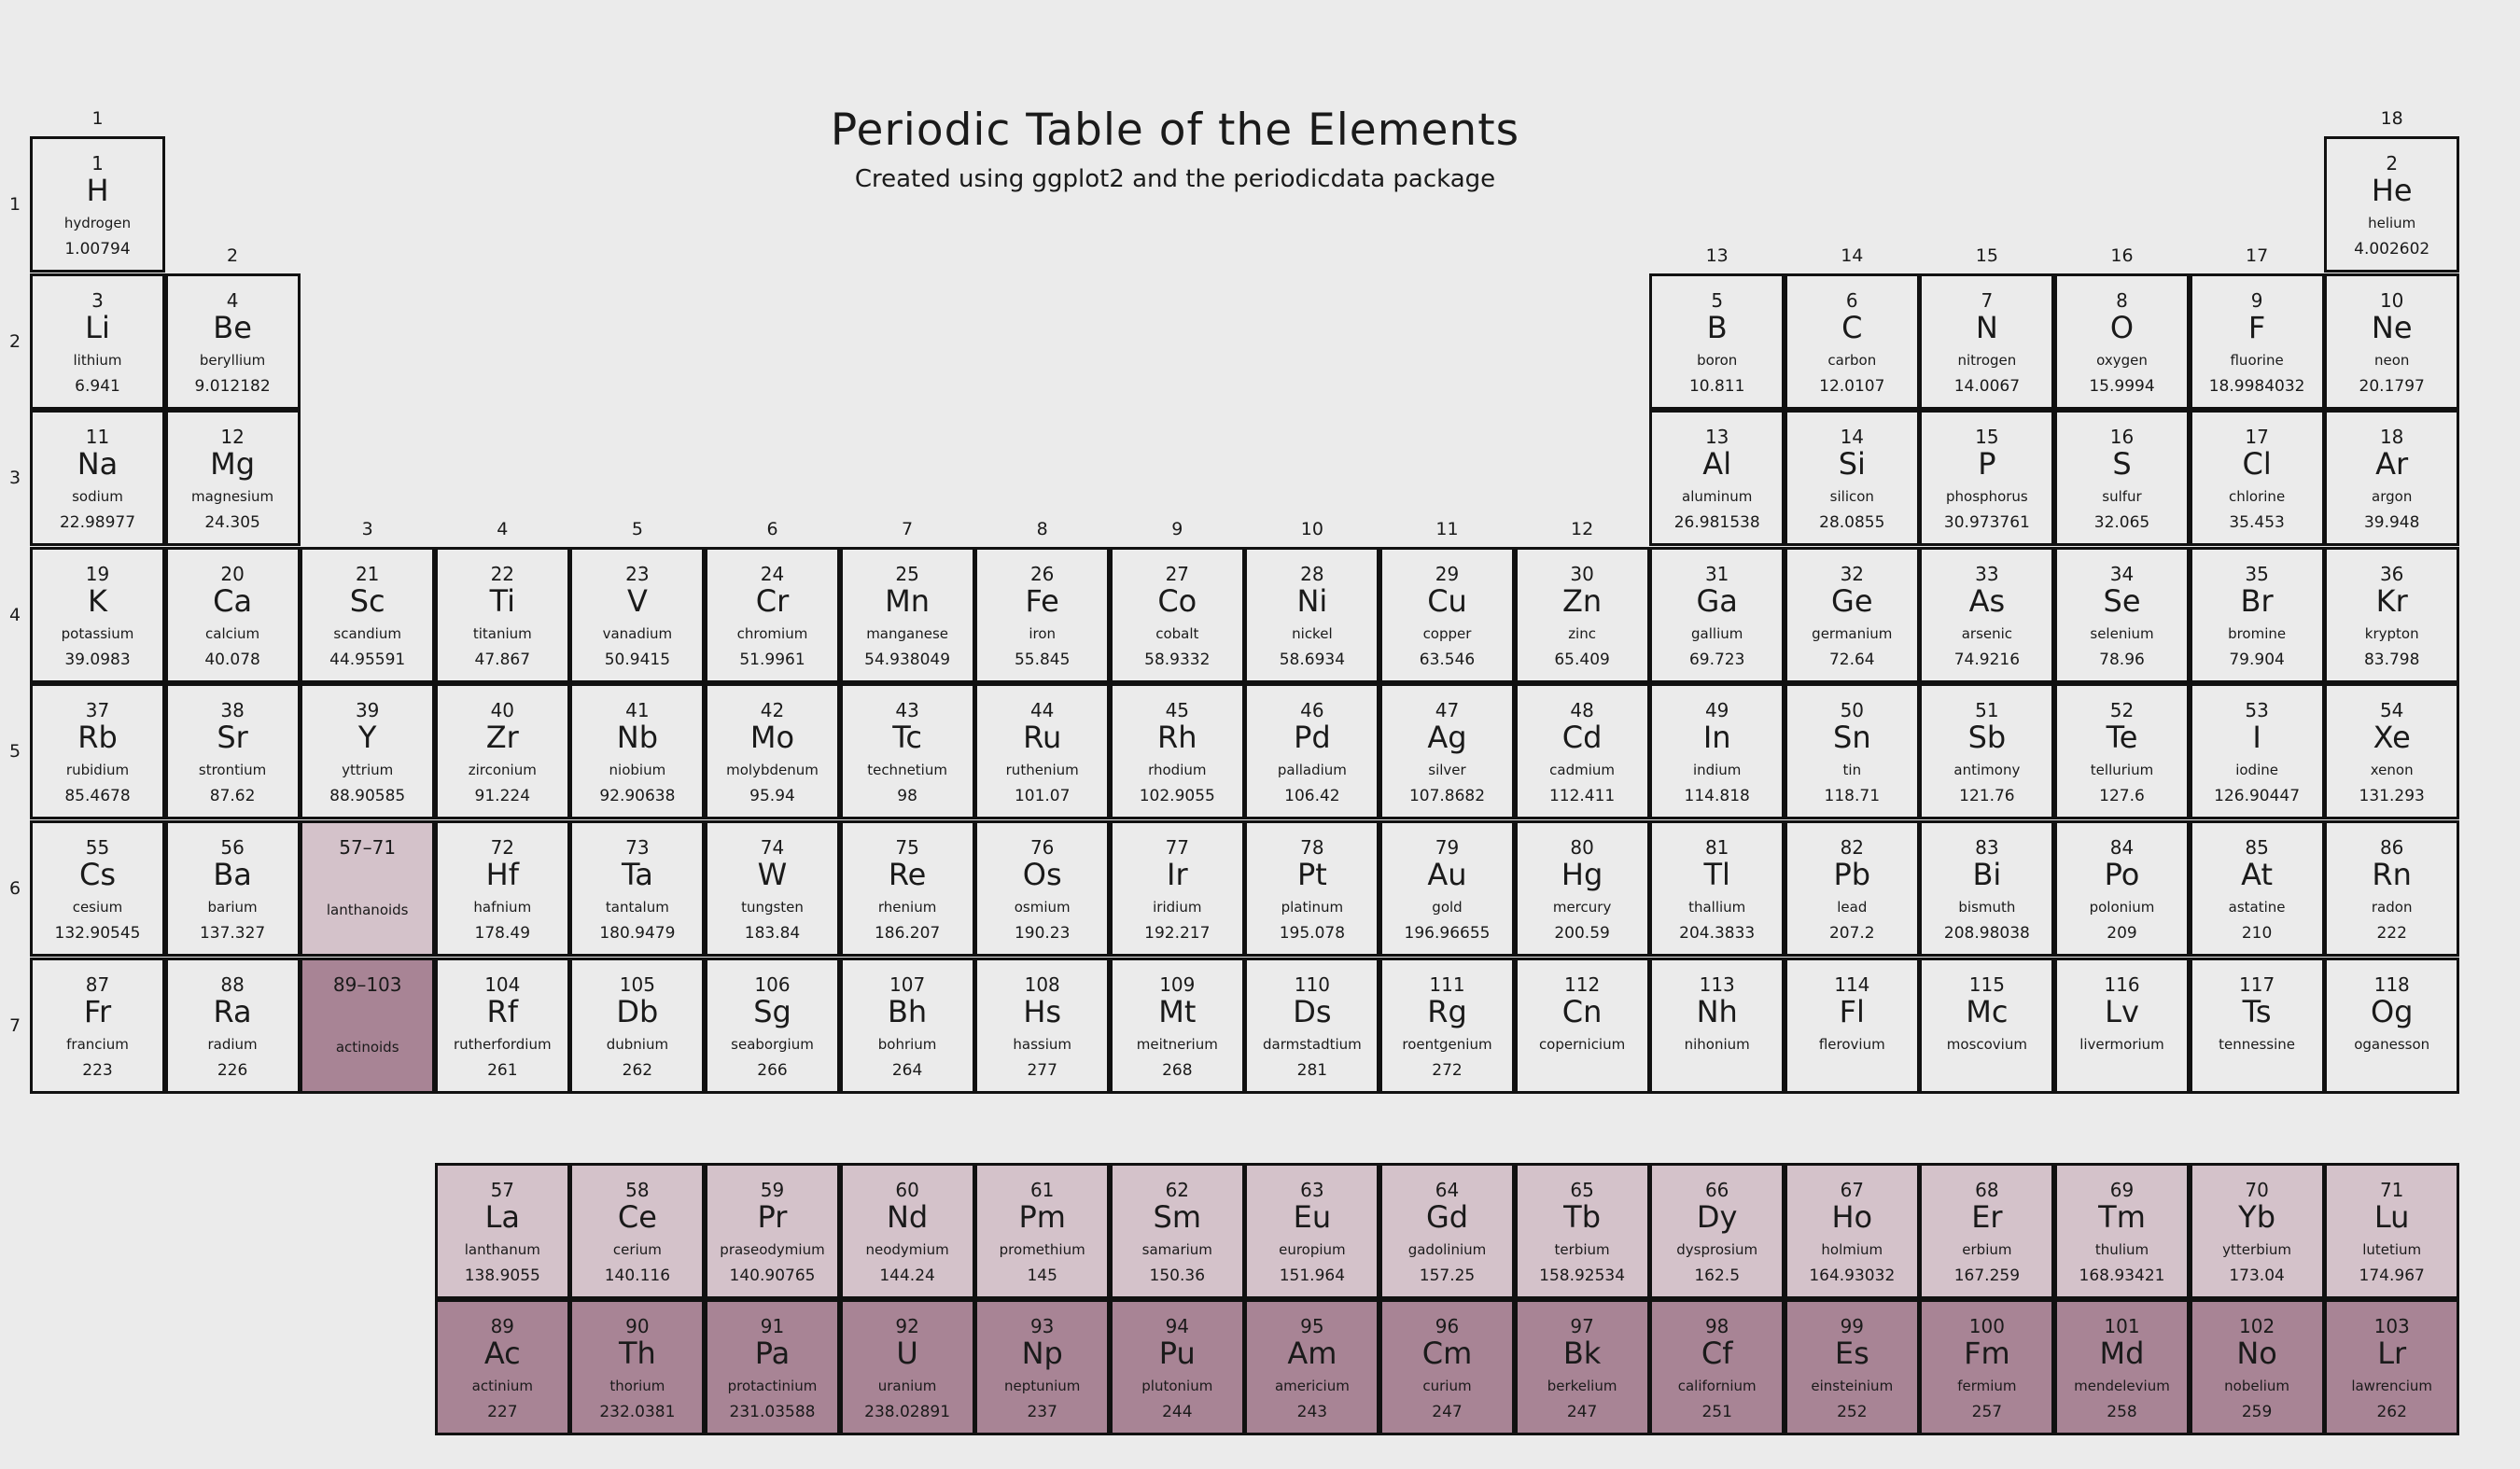 The width and height of the screenshot is (2520, 1469). Describe the element at coordinates (97, 341) in the screenshot. I see `element-cell-lithium: 3 Li lithium 6.941` at that location.